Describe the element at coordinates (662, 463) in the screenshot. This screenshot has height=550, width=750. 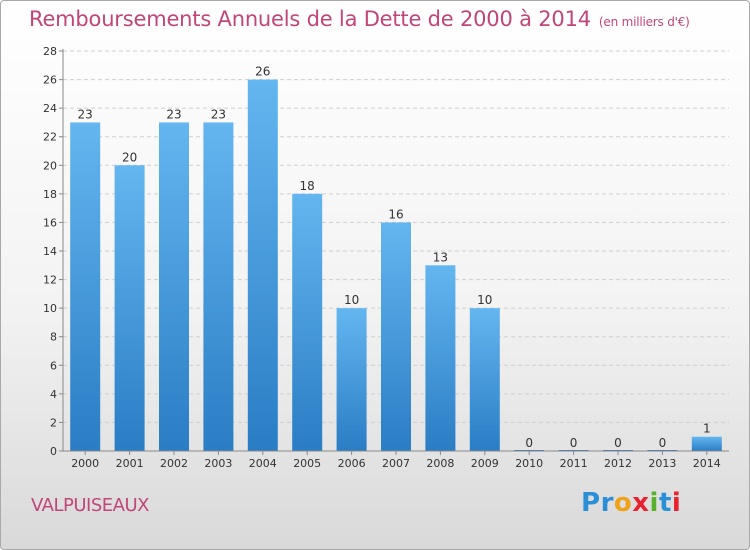
I see `x-tick-label: 2013` at that location.